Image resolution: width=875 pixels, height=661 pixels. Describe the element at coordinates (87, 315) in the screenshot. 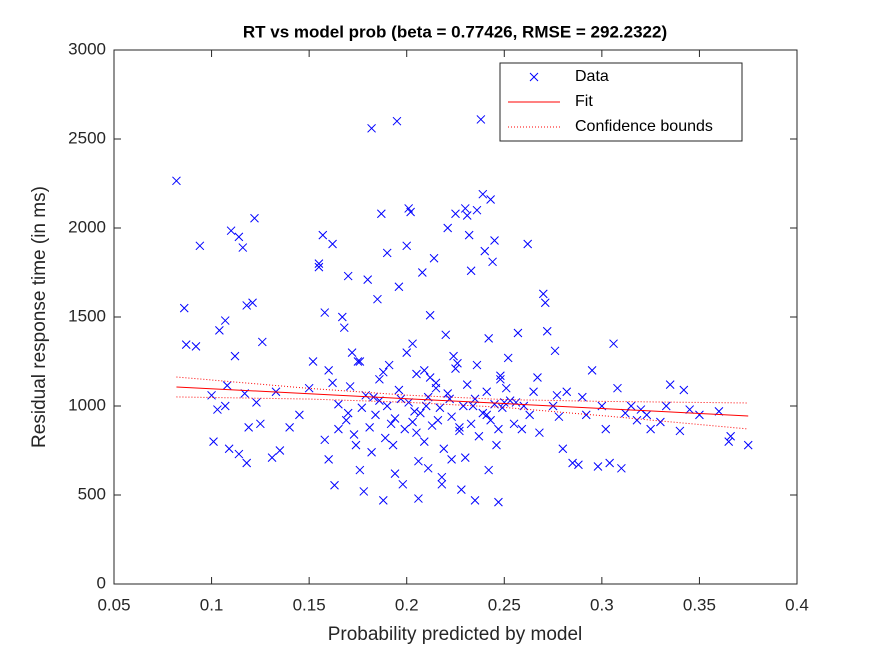

I see `y-tick-label: 1500` at that location.